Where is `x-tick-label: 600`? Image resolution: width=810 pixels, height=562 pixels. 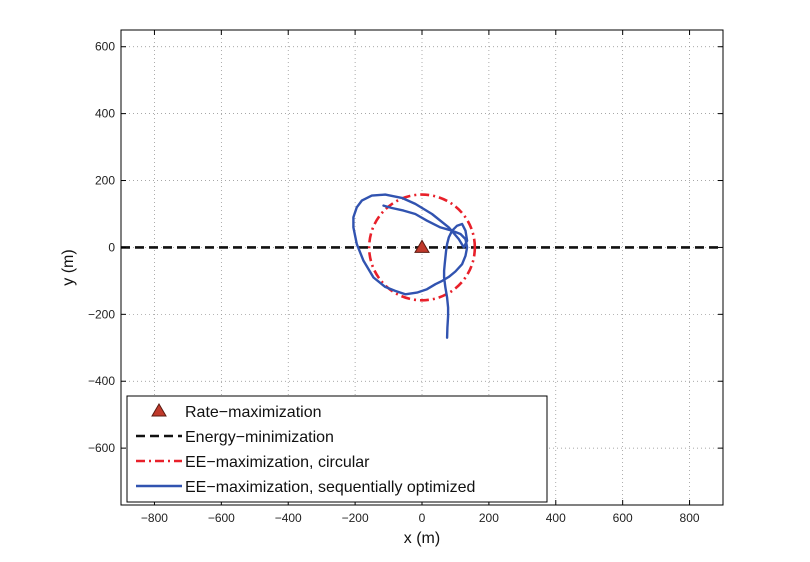 x-tick-label: 600 is located at coordinates (623, 518).